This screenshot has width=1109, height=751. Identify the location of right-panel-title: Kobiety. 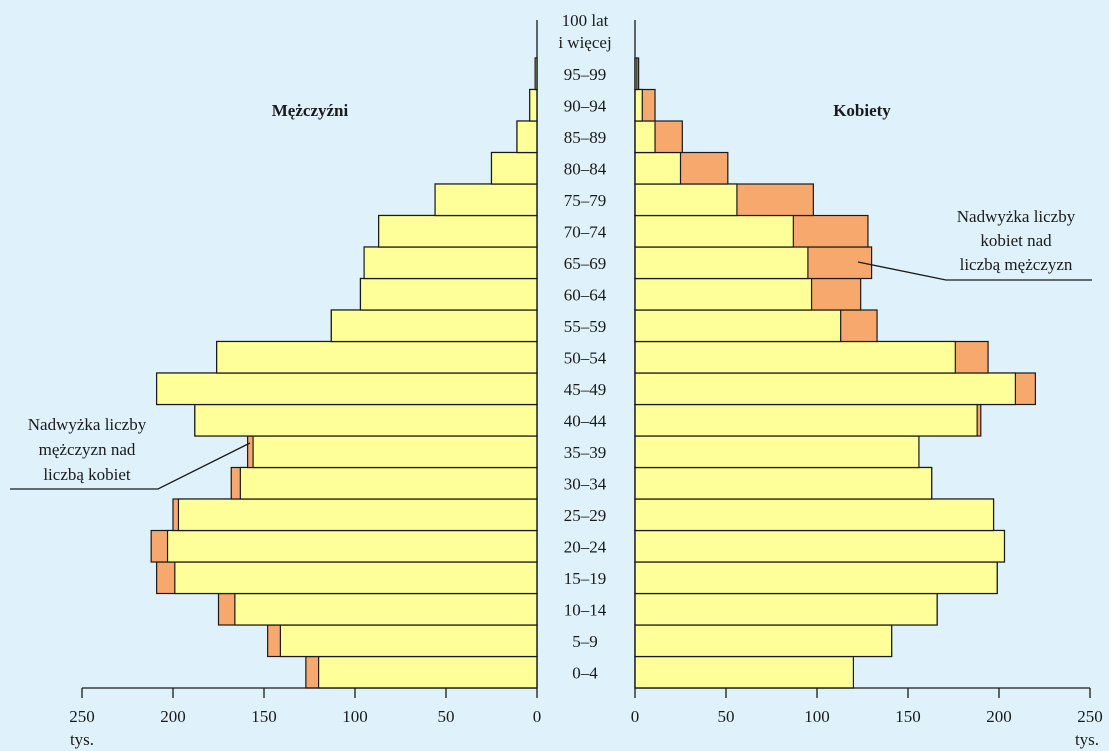
(862, 110).